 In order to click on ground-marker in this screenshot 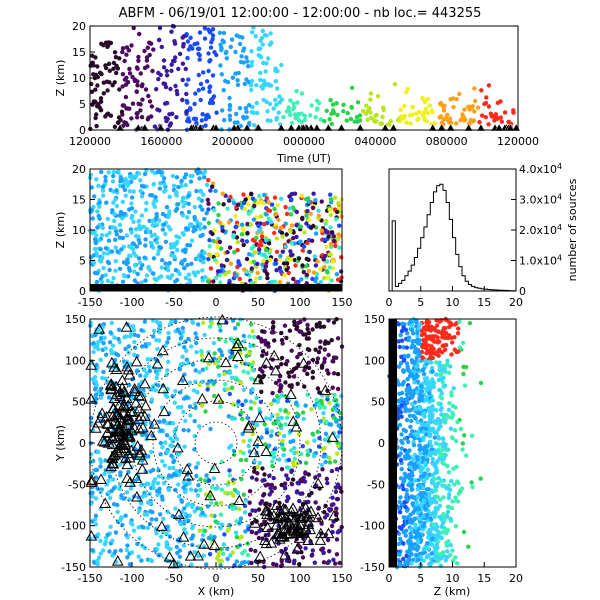, I will do `click(450, 127)`.